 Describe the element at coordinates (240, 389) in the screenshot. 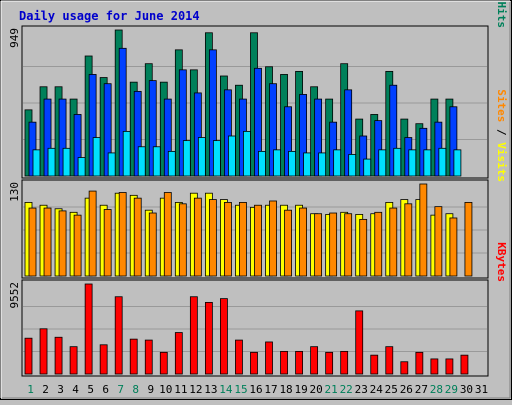

I see `x-tick-label: 15` at that location.